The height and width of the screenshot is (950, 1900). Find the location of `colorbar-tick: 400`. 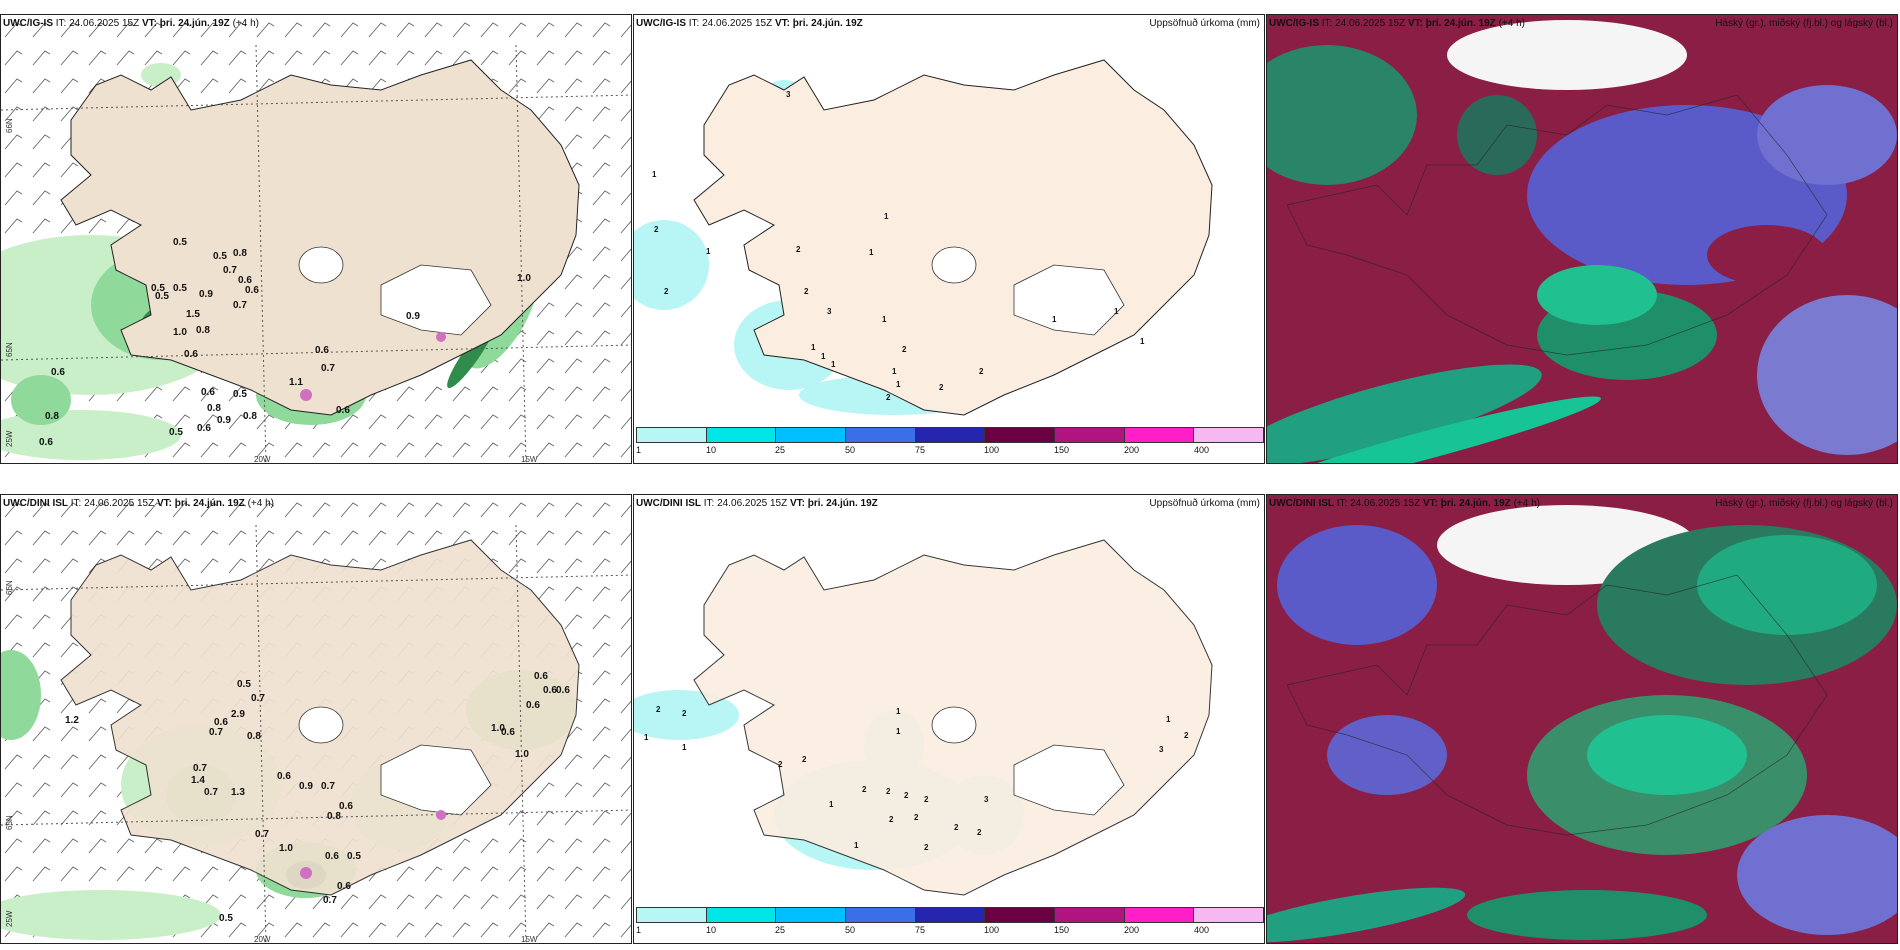

colorbar-tick: 400 is located at coordinates (1202, 930).